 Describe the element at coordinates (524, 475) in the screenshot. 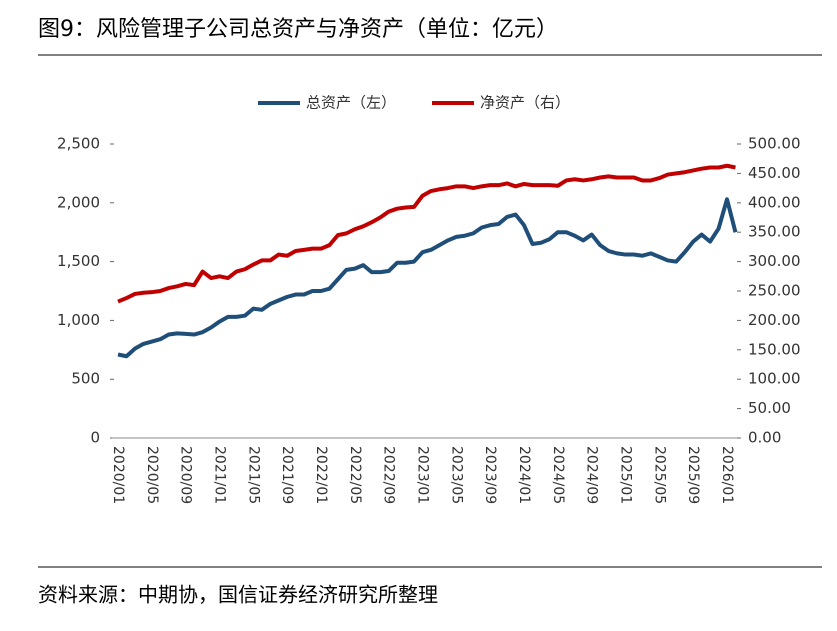

I see `x-tick-label: 2024/01` at that location.